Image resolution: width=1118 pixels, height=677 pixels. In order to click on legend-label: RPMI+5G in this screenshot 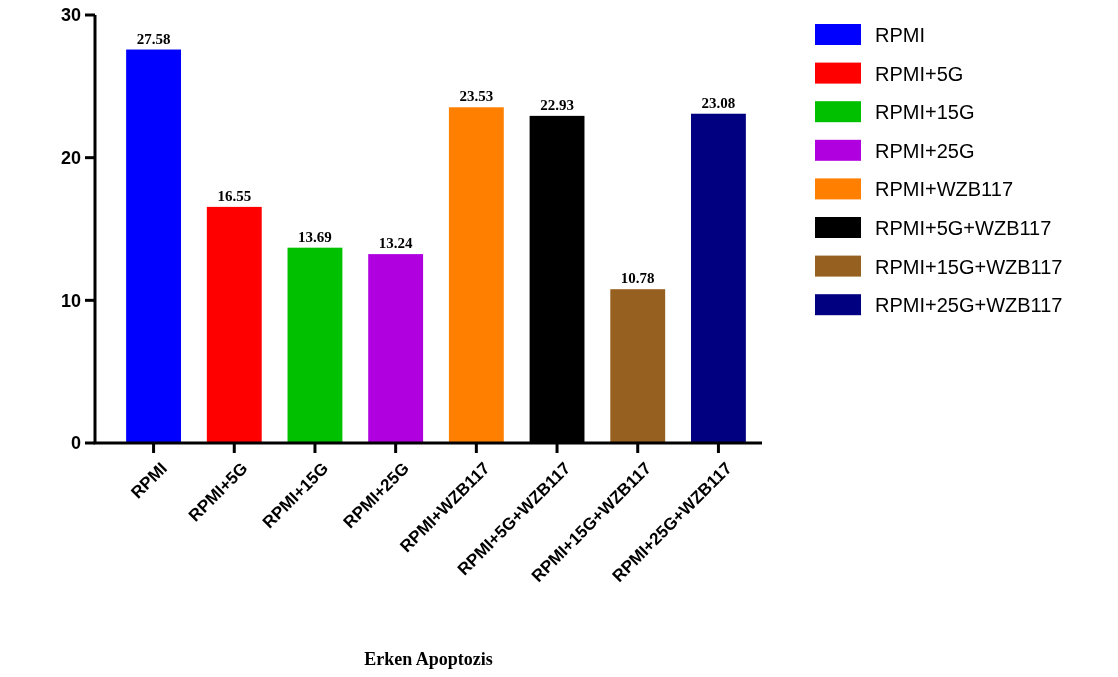, I will do `click(919, 73)`.